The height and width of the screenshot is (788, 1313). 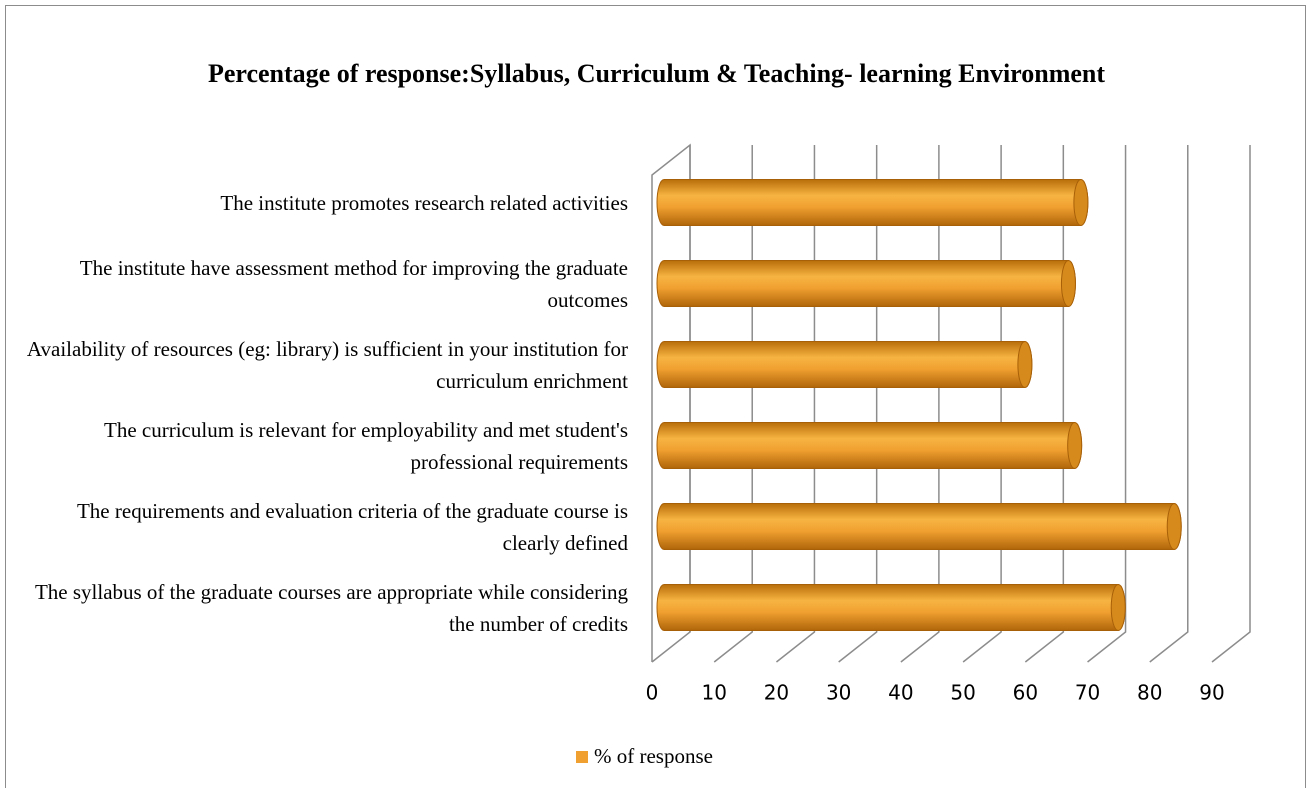 What do you see at coordinates (1211, 693) in the screenshot?
I see `x-tick-label: 90` at bounding box center [1211, 693].